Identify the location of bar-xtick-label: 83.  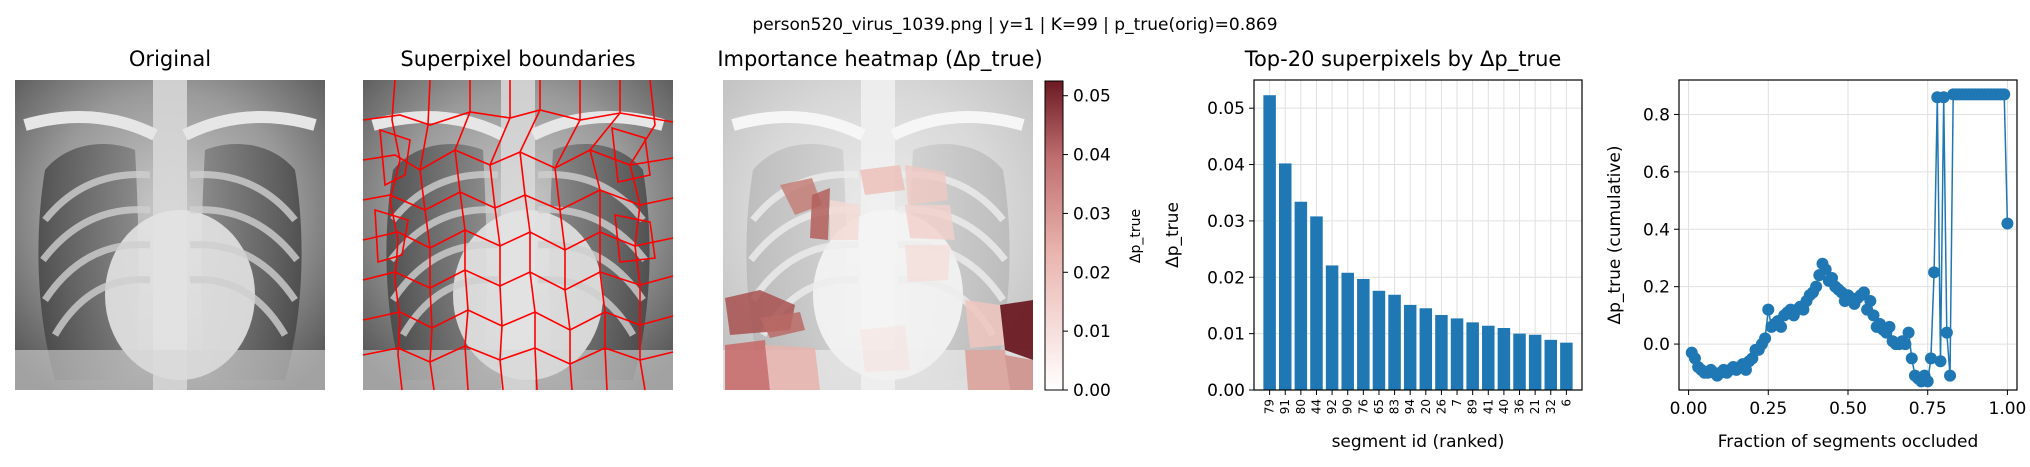
(1395, 406).